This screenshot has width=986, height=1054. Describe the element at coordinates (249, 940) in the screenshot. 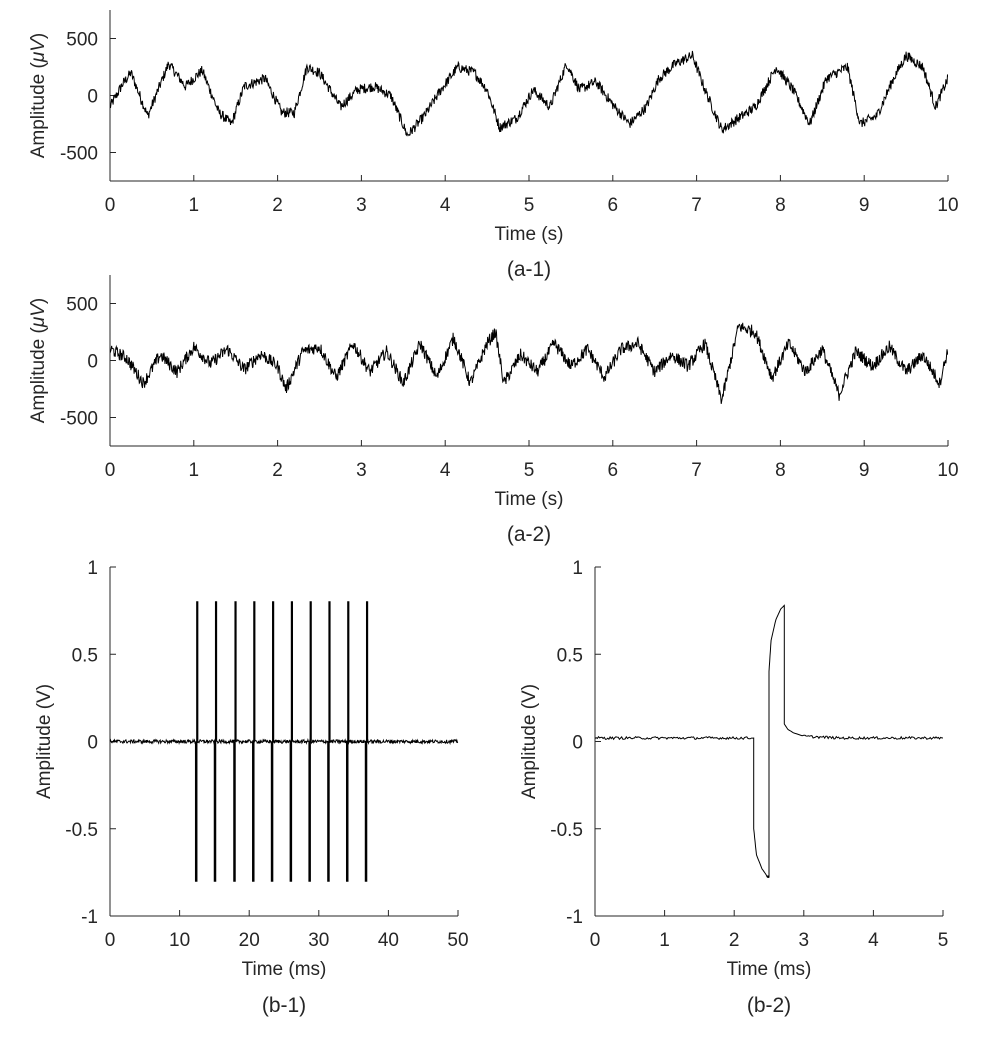

I see `x-tick-label: 20` at that location.